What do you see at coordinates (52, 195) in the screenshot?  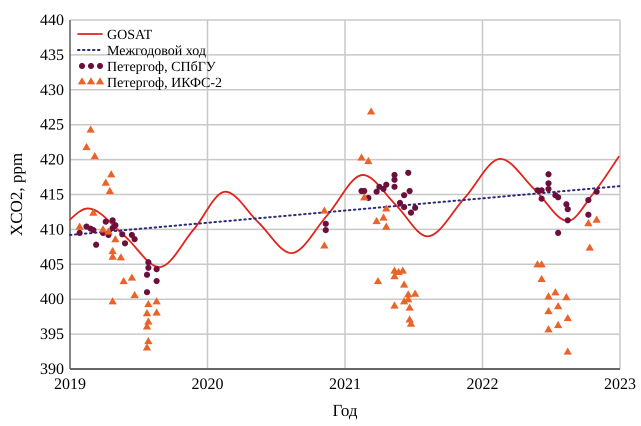 I see `y-tick-label: 415` at bounding box center [52, 195].